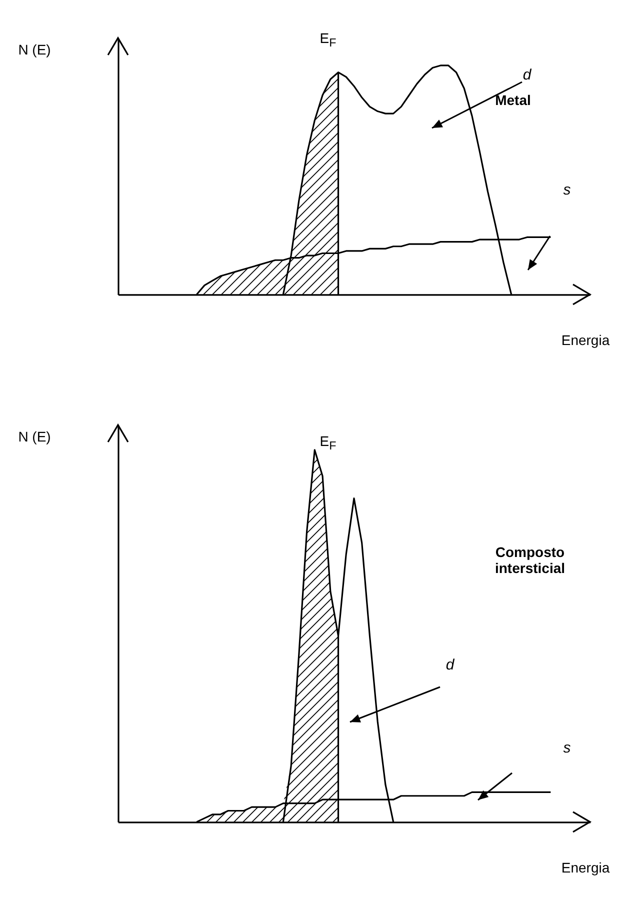 The image size is (618, 905). What do you see at coordinates (328, 40) in the screenshot?
I see `text: E$_{F}$` at bounding box center [328, 40].